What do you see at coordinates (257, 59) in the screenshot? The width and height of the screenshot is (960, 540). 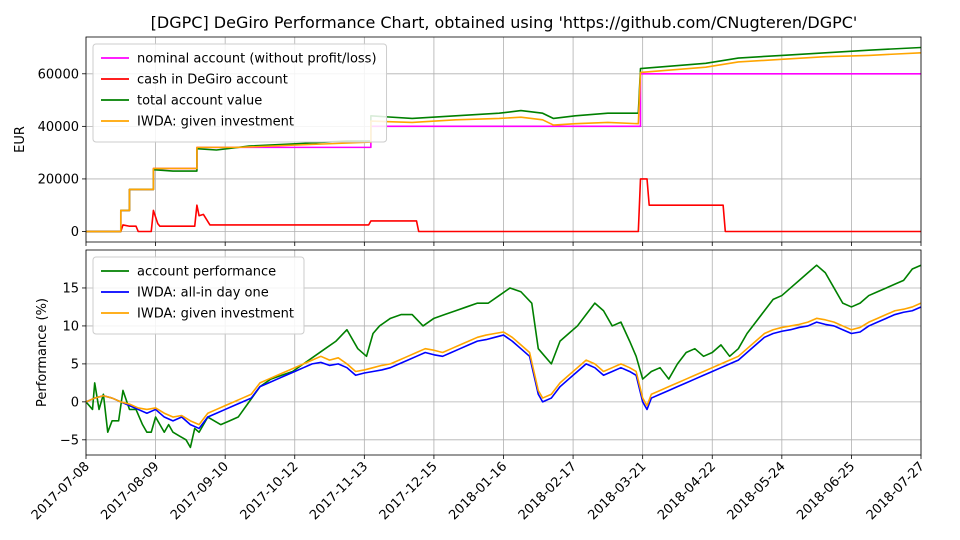 I see `legend-label: nominal account (without profit/loss)` at bounding box center [257, 59].